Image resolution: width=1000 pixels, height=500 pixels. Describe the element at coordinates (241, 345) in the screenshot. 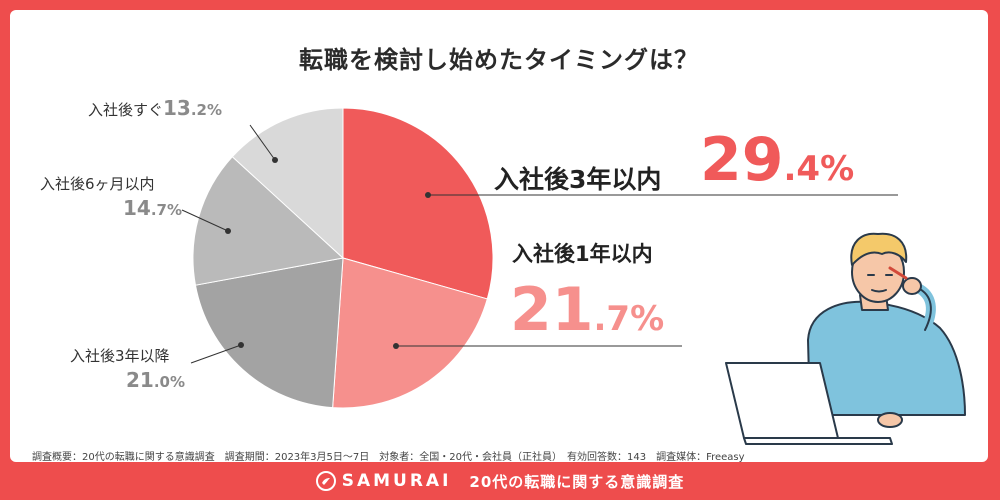

I see `leader-dot-after3yr` at that location.